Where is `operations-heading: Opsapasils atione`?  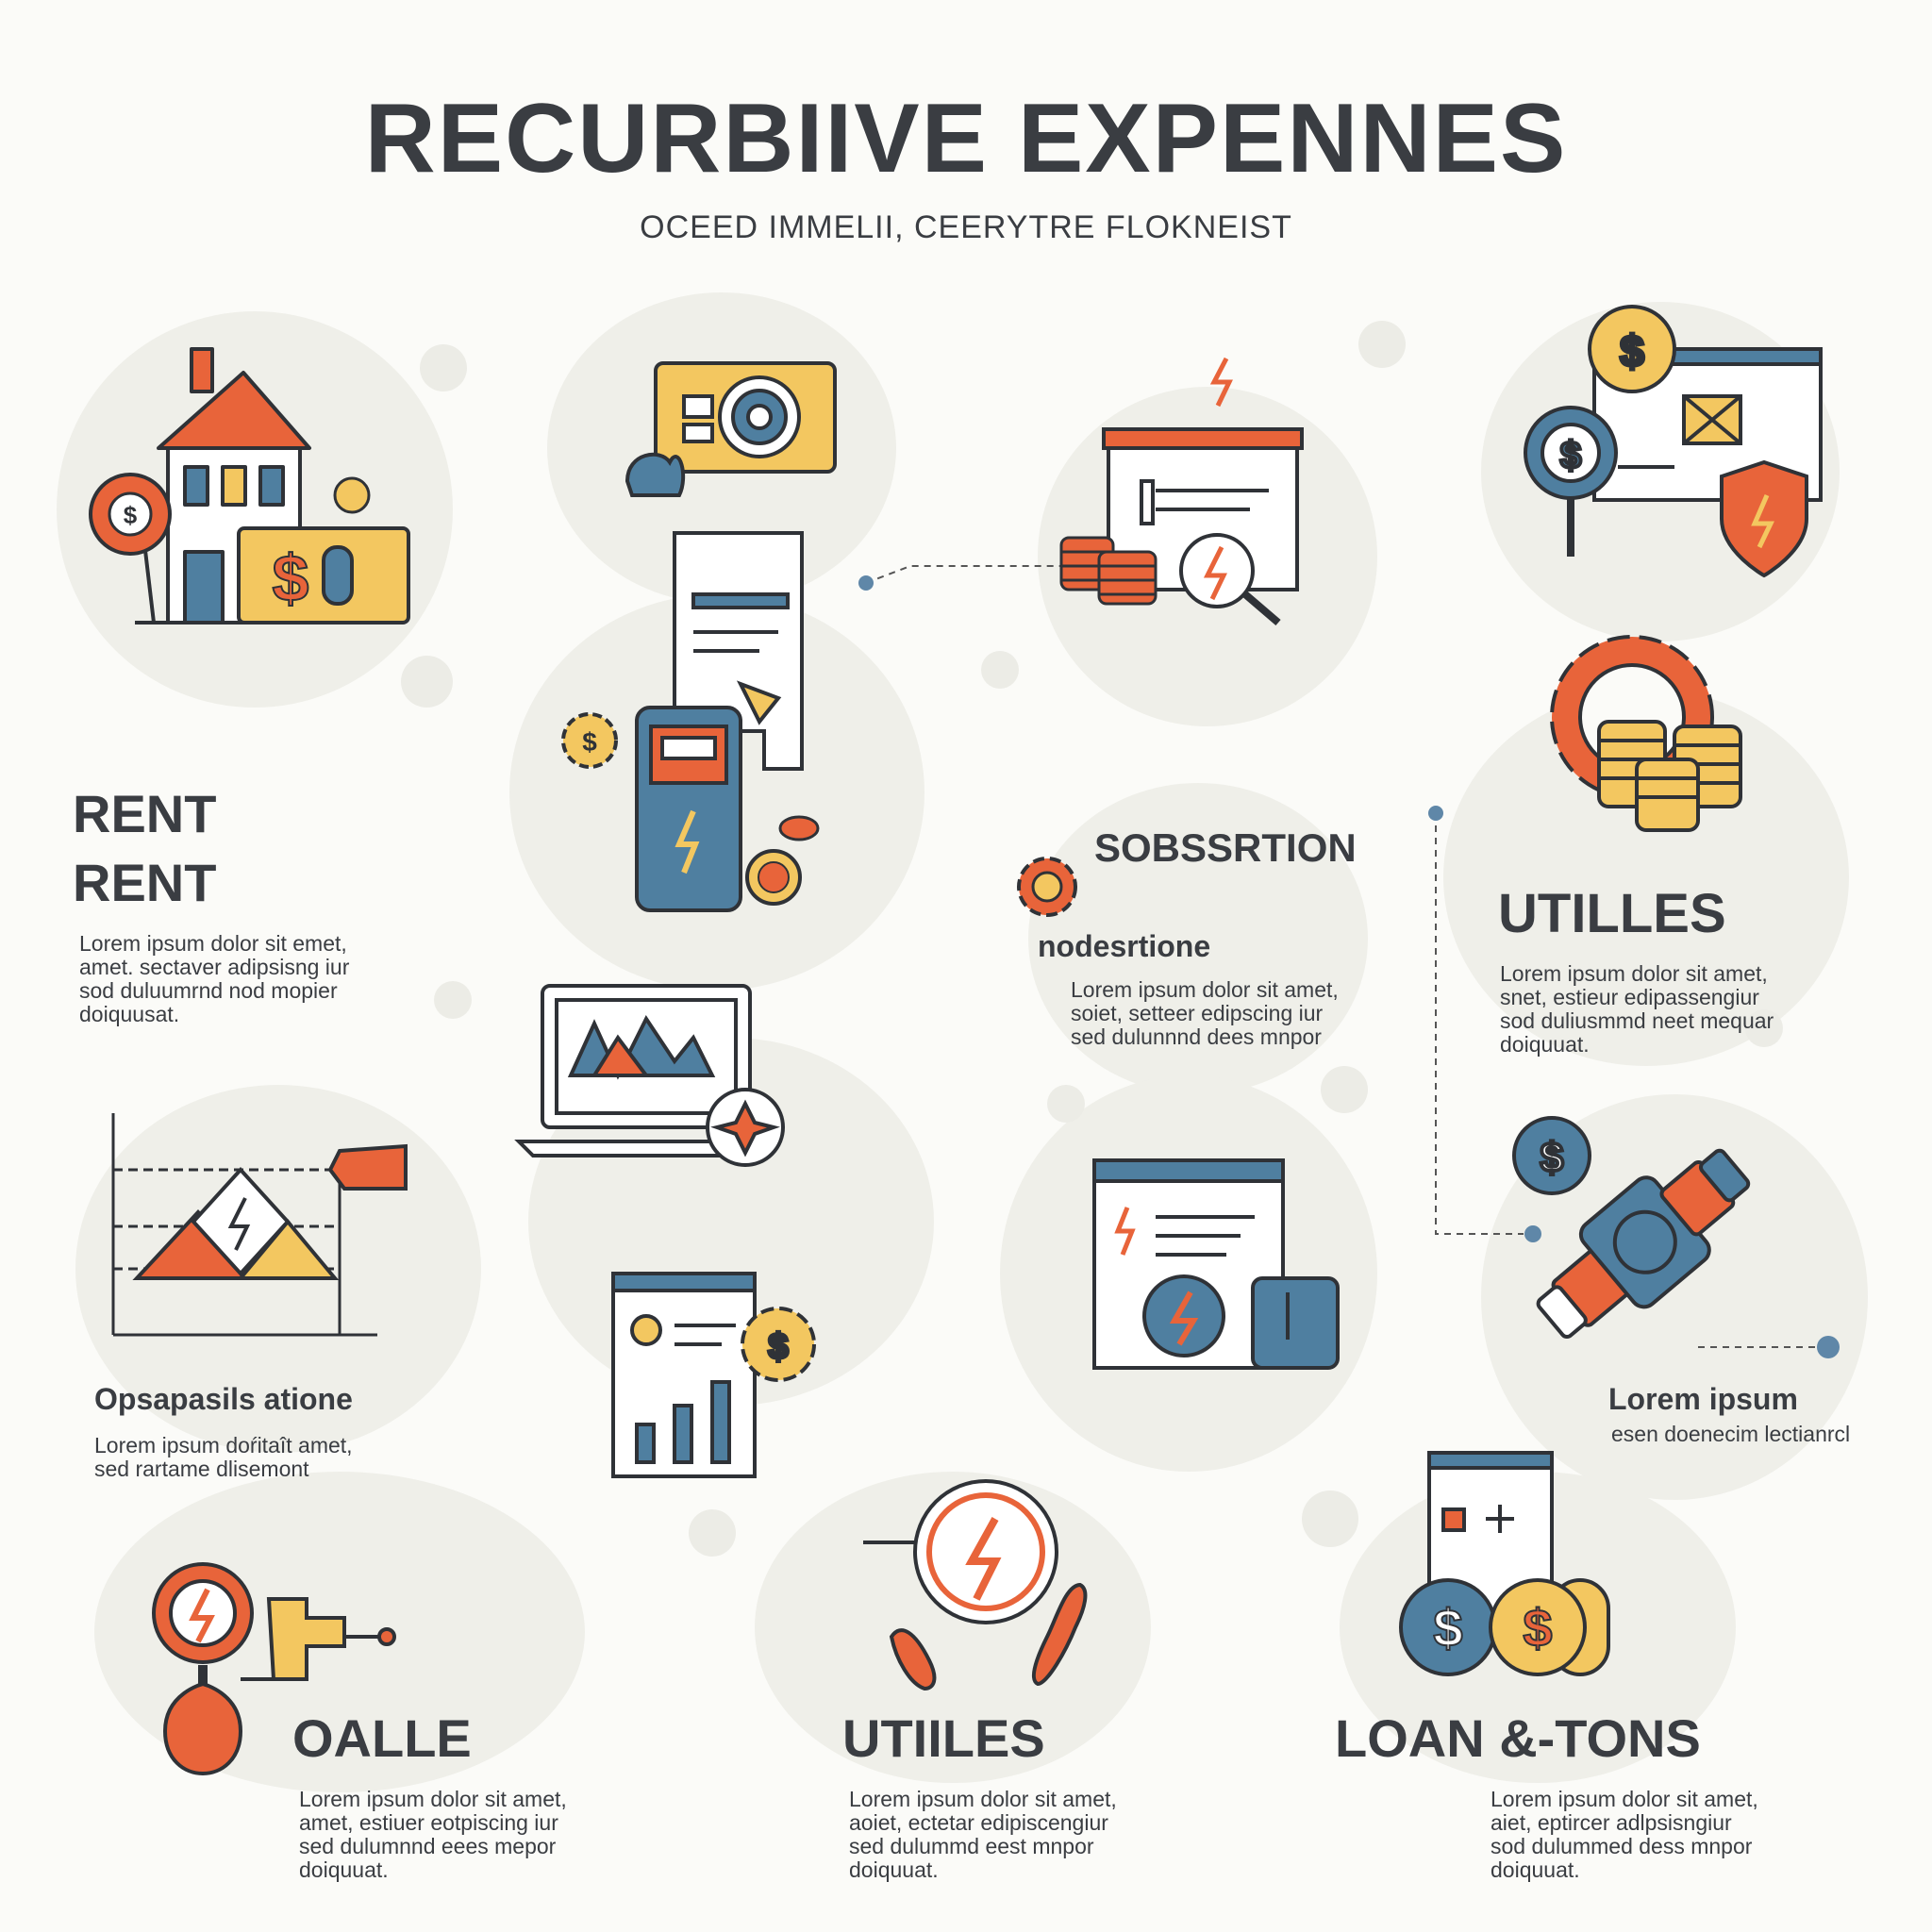
operations-heading: Opsapasils atione is located at coordinates (224, 1399).